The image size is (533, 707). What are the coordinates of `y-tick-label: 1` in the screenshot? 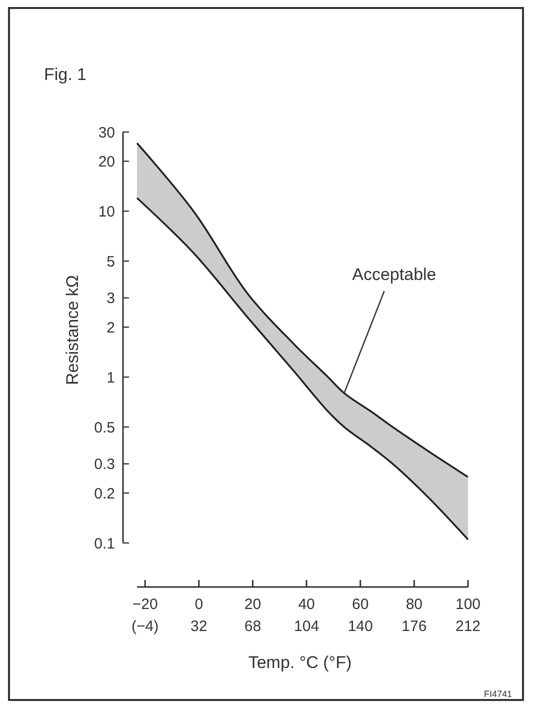 It's located at (110, 377).